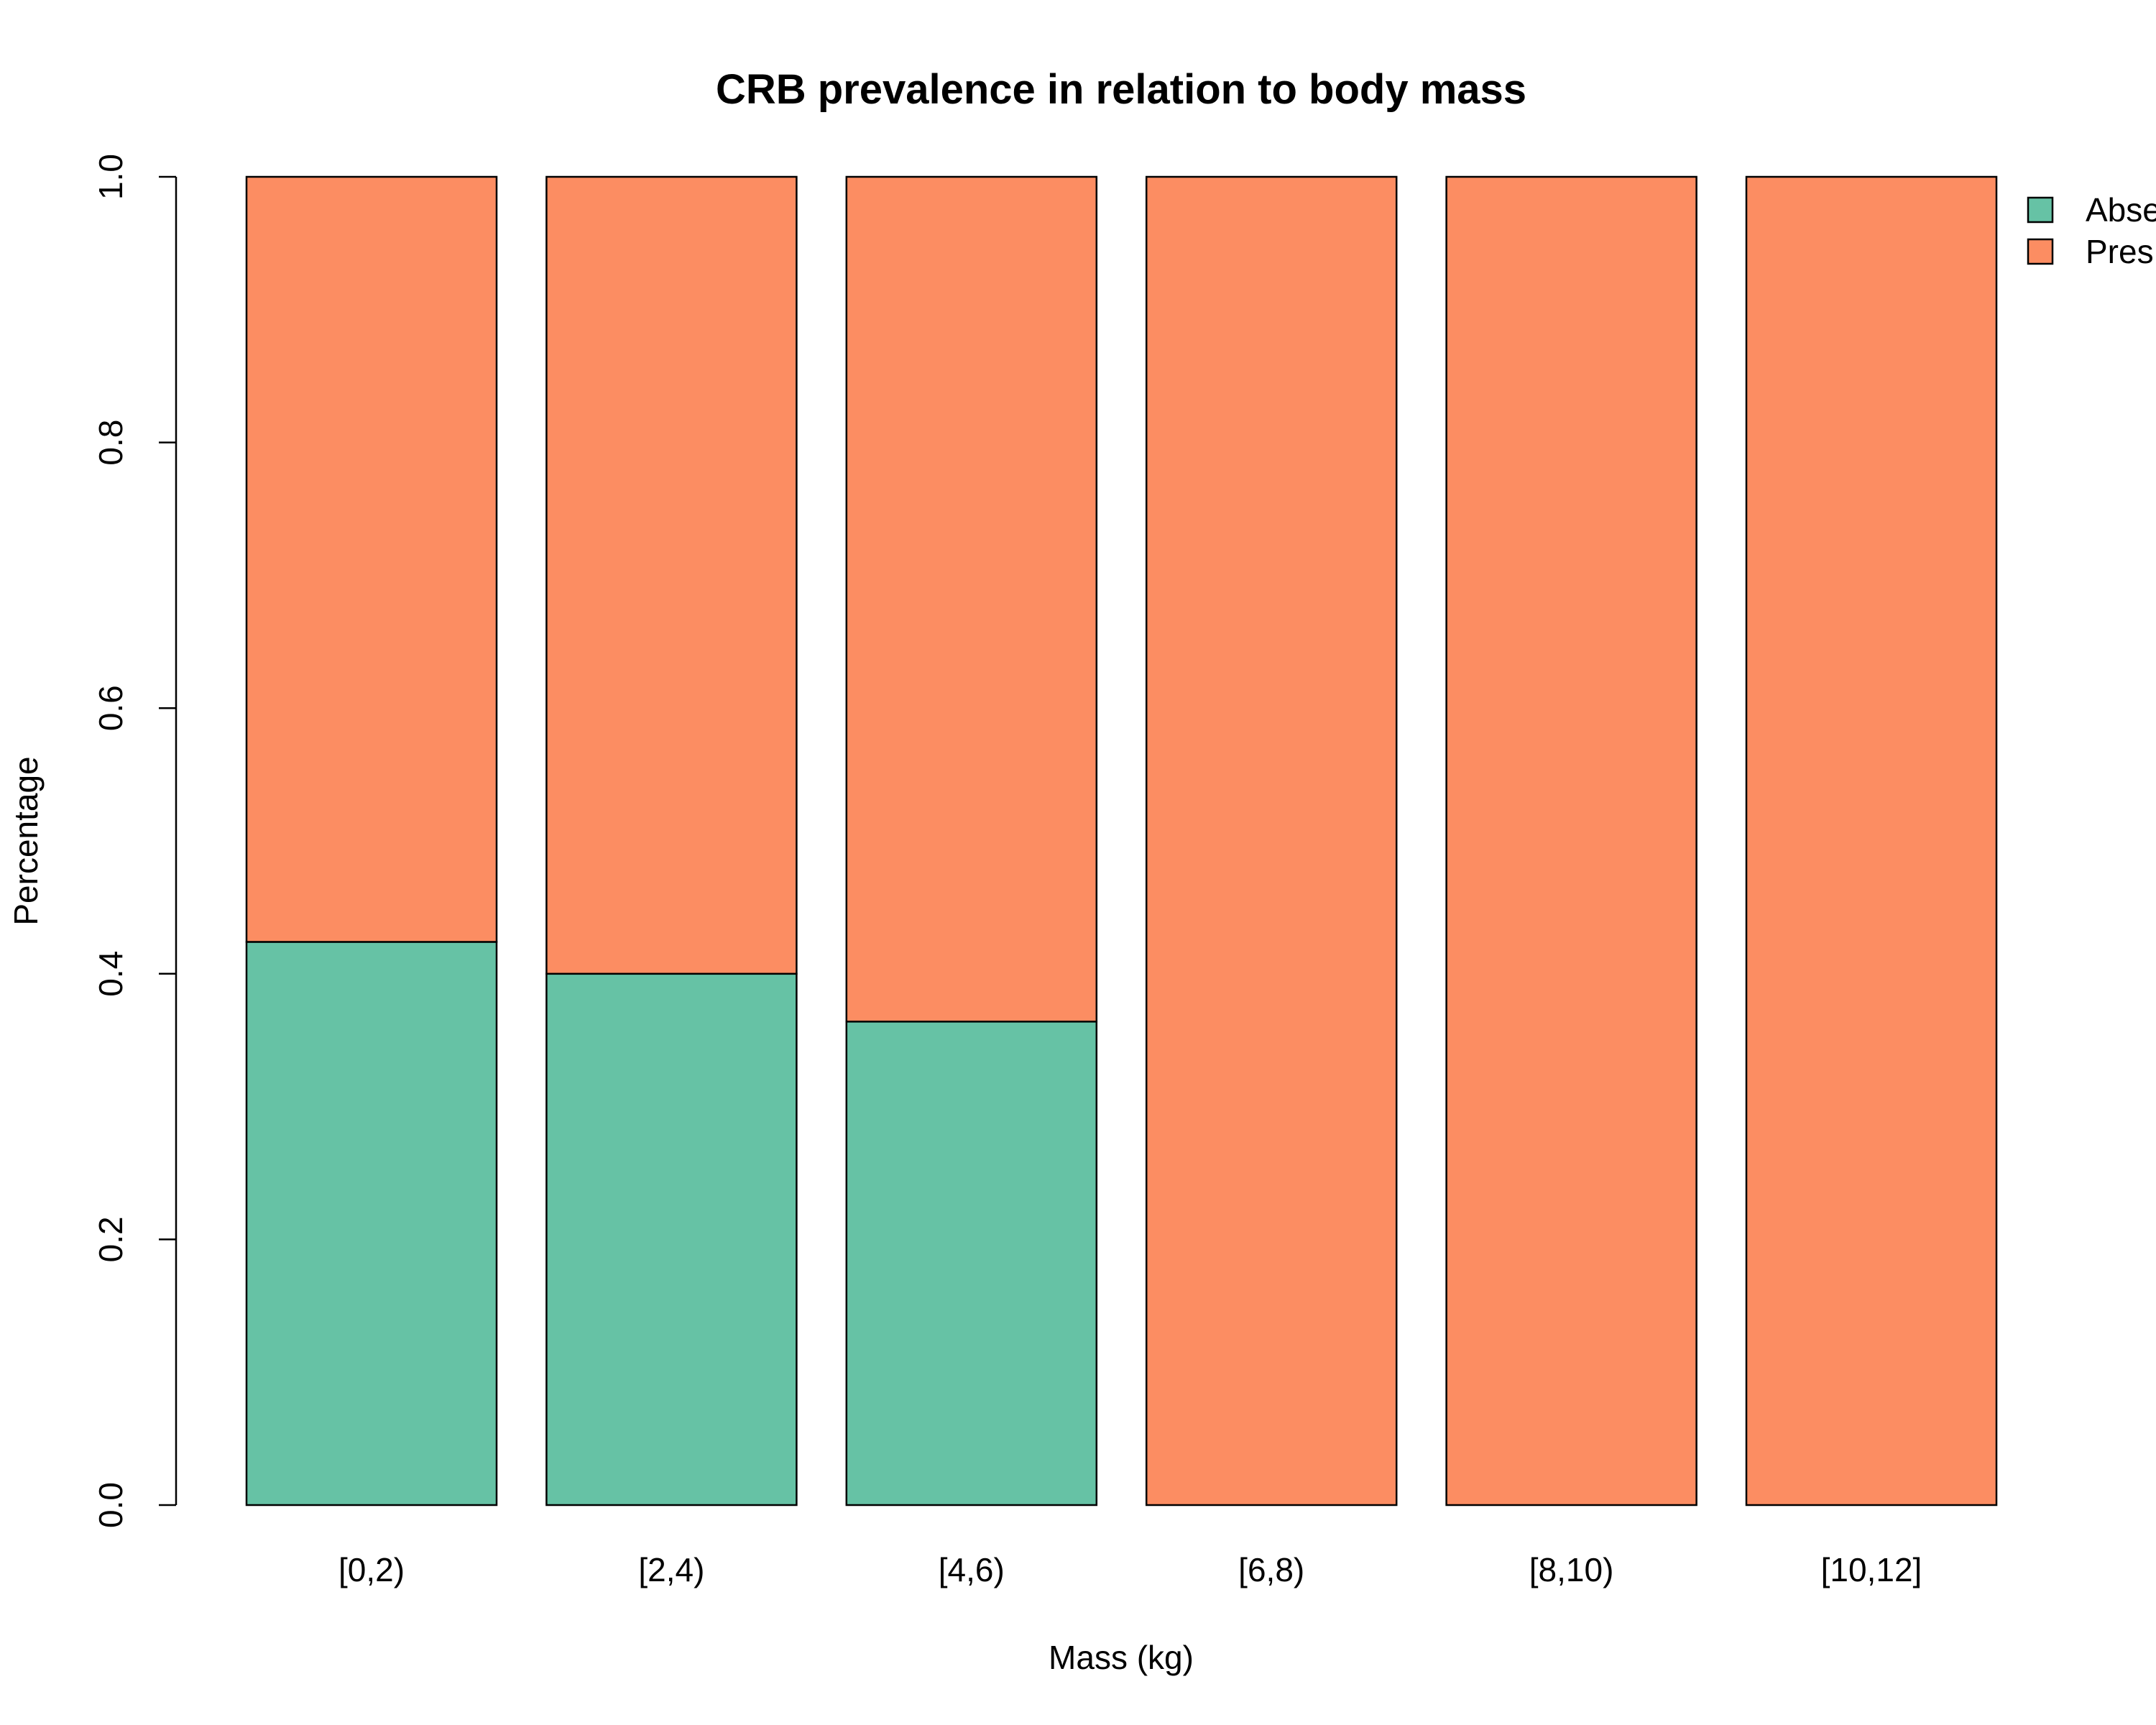 The height and width of the screenshot is (1725, 2156). I want to click on x-axis: [0,2) [2,4) [4,6) [6,8) [8,10) [10,12], so click(1130, 1569).